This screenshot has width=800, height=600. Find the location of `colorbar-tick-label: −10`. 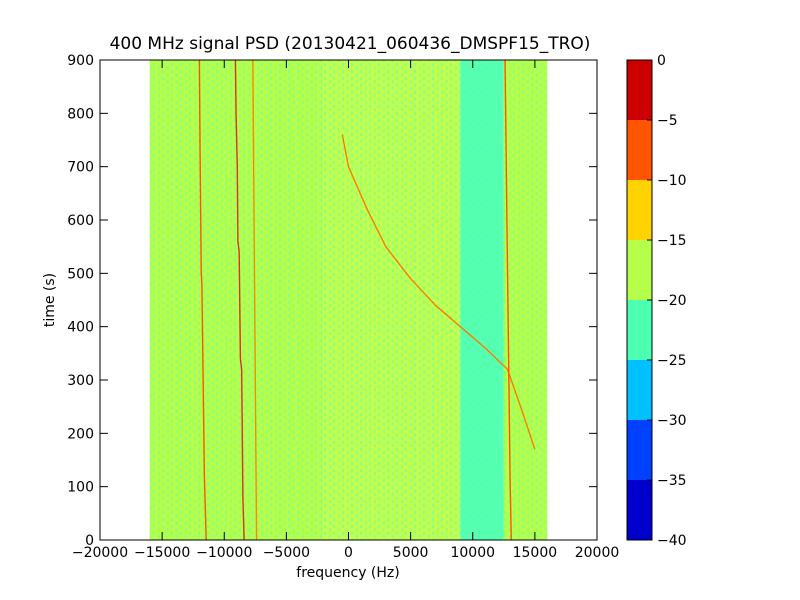

colorbar-tick-label: −10 is located at coordinates (672, 181).